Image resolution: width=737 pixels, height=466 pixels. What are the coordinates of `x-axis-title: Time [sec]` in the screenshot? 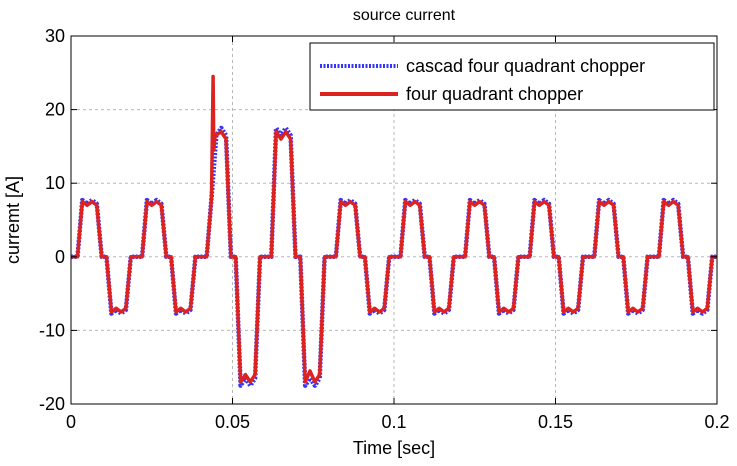 It's located at (394, 448).